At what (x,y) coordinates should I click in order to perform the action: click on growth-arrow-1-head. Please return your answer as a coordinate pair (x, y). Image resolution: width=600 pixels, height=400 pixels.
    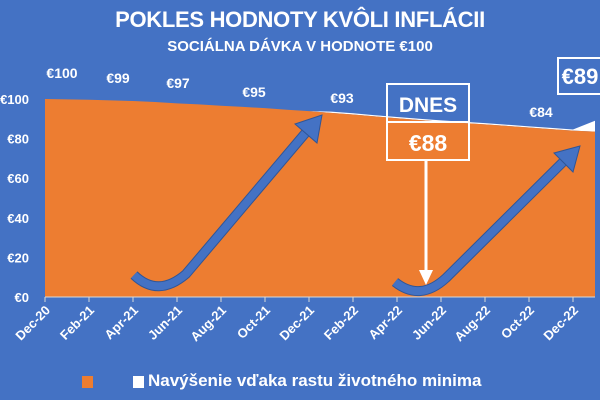
    Looking at the image, I should click on (308, 129).